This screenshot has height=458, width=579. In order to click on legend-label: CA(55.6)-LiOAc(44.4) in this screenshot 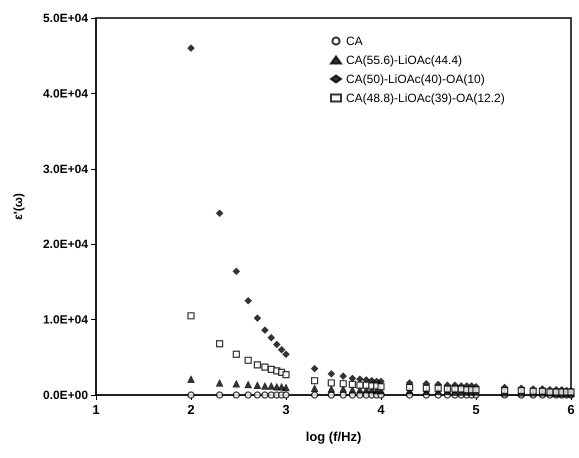, I will do `click(404, 60)`.